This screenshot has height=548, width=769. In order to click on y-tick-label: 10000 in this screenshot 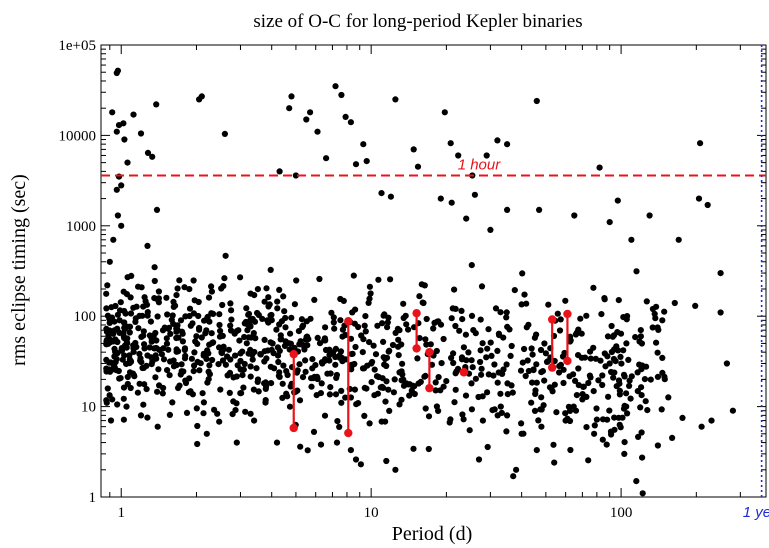, I will do `click(78, 136)`.